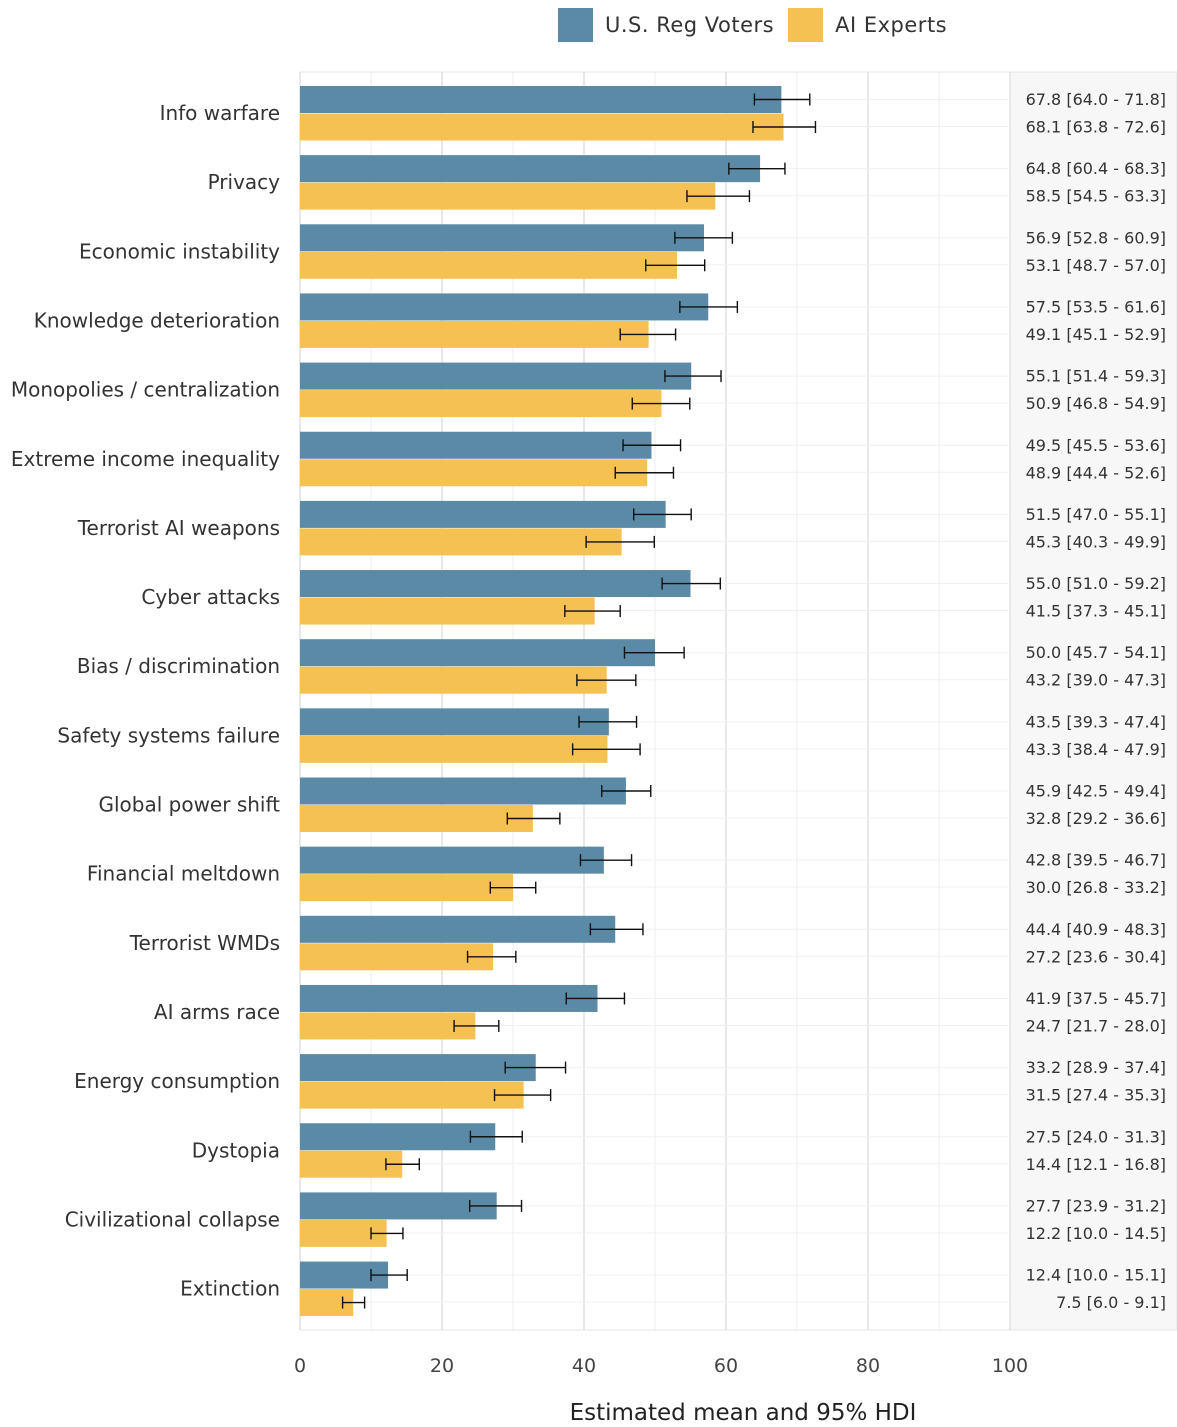 The width and height of the screenshot is (1177, 1427). What do you see at coordinates (1096, 721) in the screenshot?
I see `value-label-voters-safety-systems-failure: 43.5 [39.3 - 47.4]` at bounding box center [1096, 721].